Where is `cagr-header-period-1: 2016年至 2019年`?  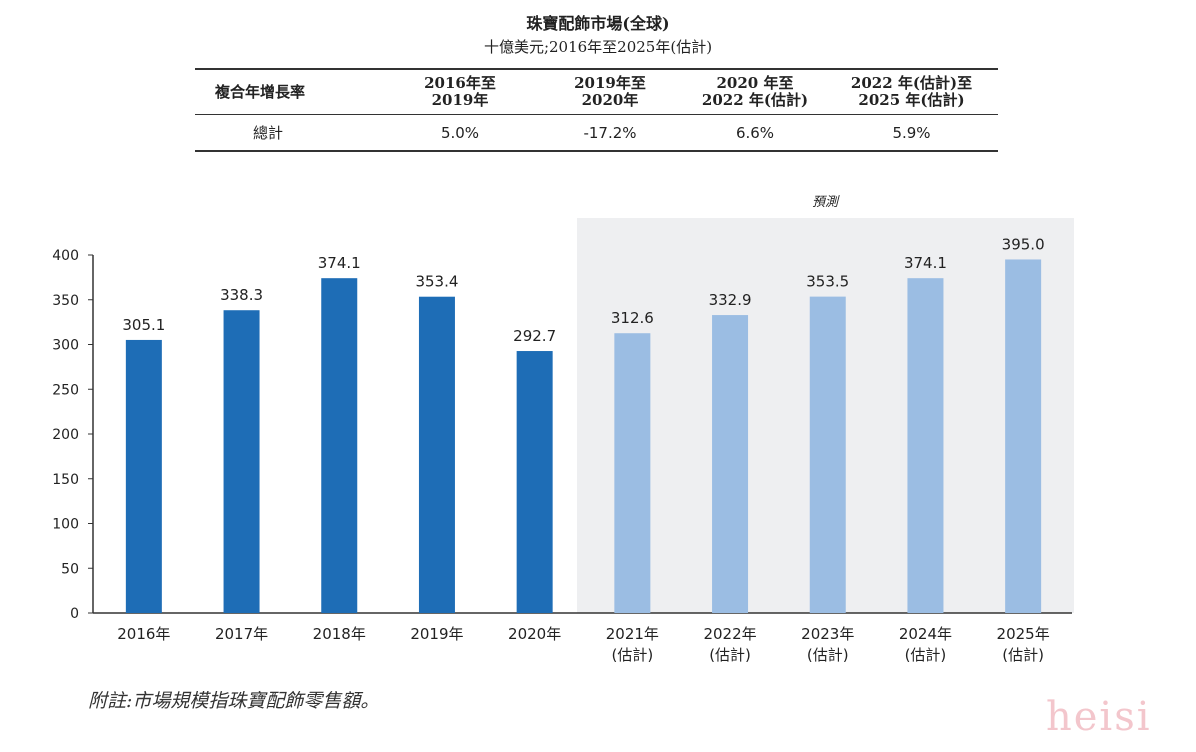 cagr-header-period-1: 2016年至 2019年 is located at coordinates (460, 91).